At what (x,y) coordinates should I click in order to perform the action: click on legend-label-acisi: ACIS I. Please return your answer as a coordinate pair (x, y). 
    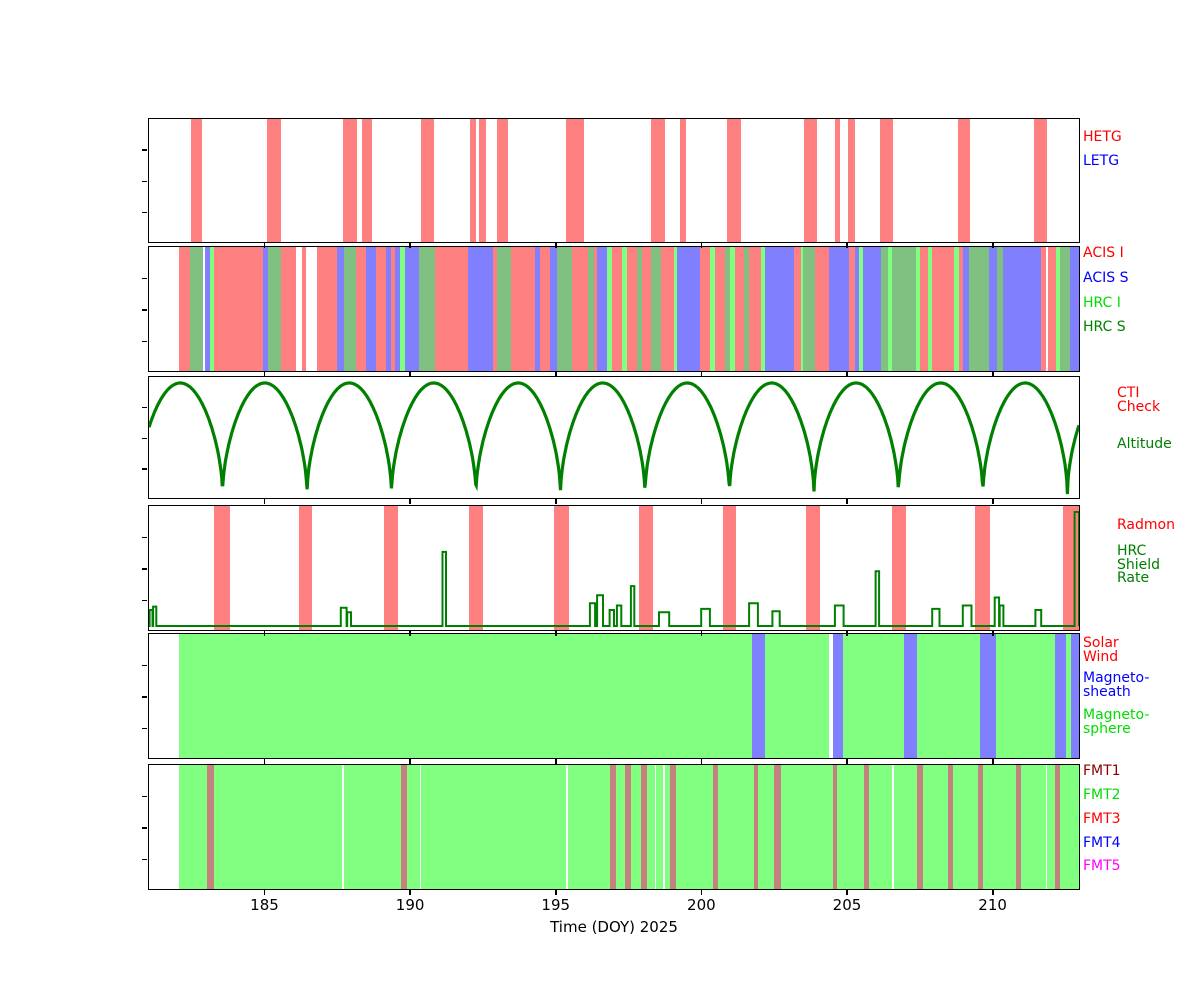
    Looking at the image, I should click on (1103, 253).